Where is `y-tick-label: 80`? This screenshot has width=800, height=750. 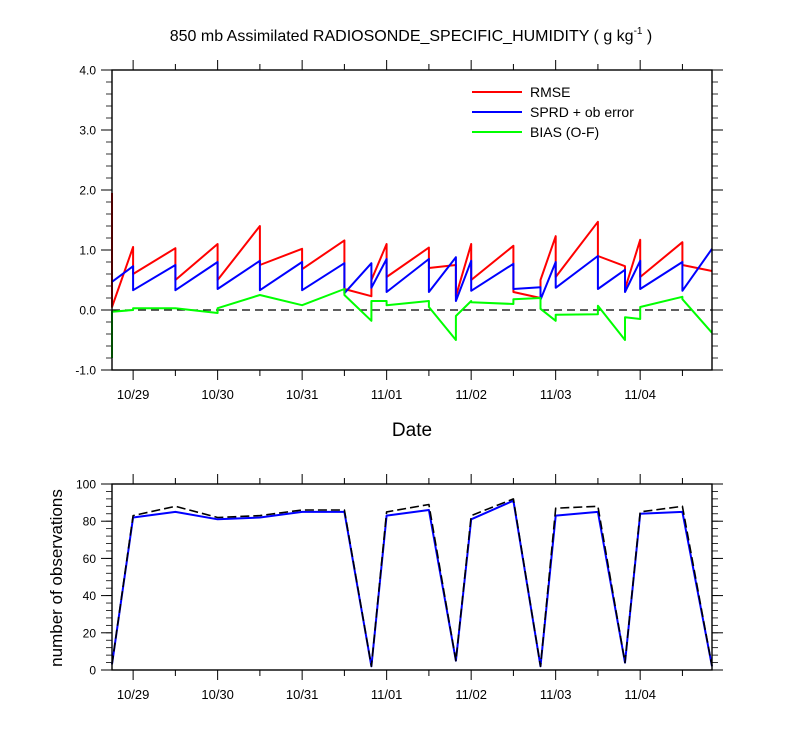
y-tick-label: 80 is located at coordinates (90, 522).